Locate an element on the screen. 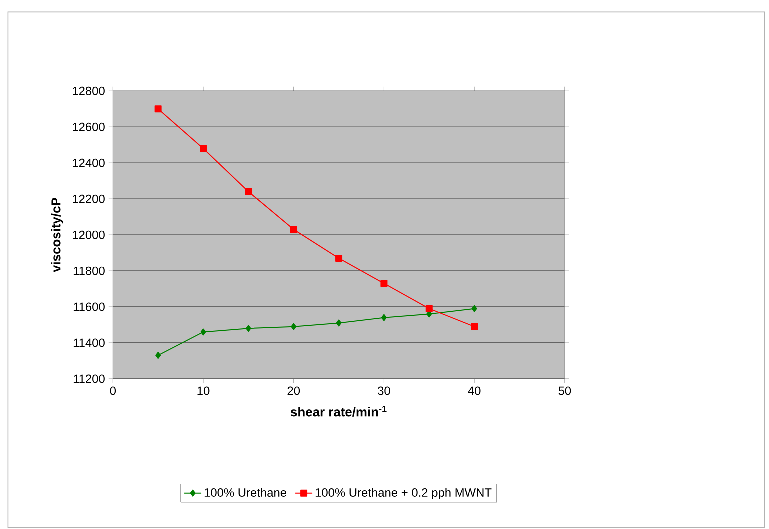 The image size is (769, 529). y-tick-label: 11400 is located at coordinates (89, 343).